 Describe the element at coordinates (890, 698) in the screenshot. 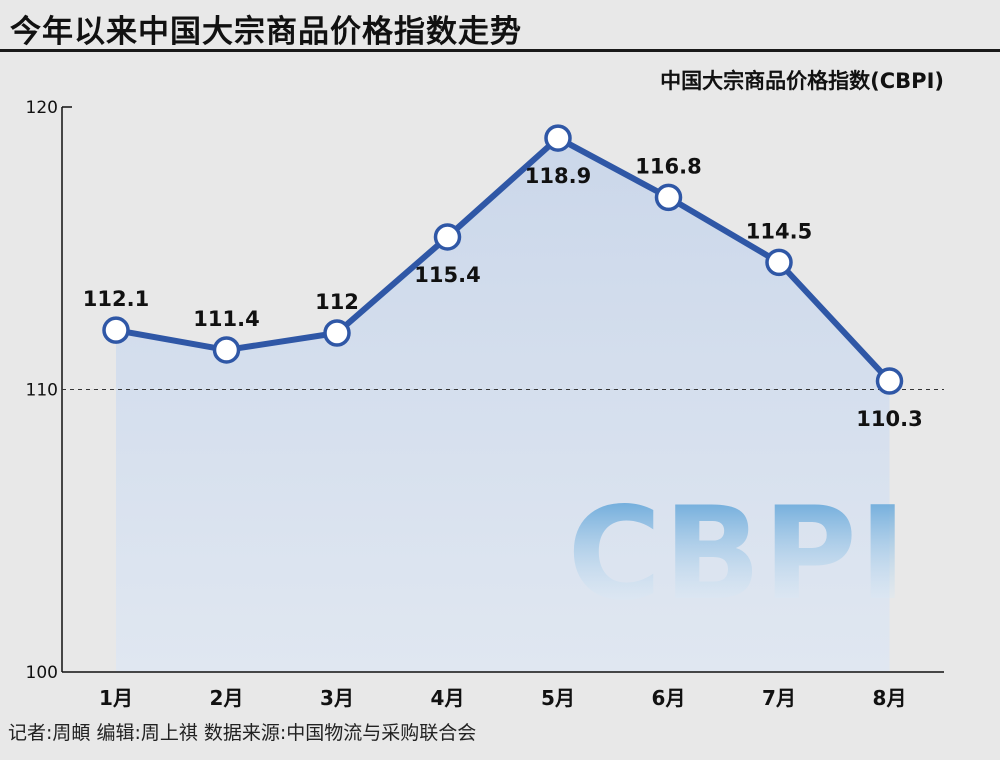

I see `x-tick-label: 8月` at that location.